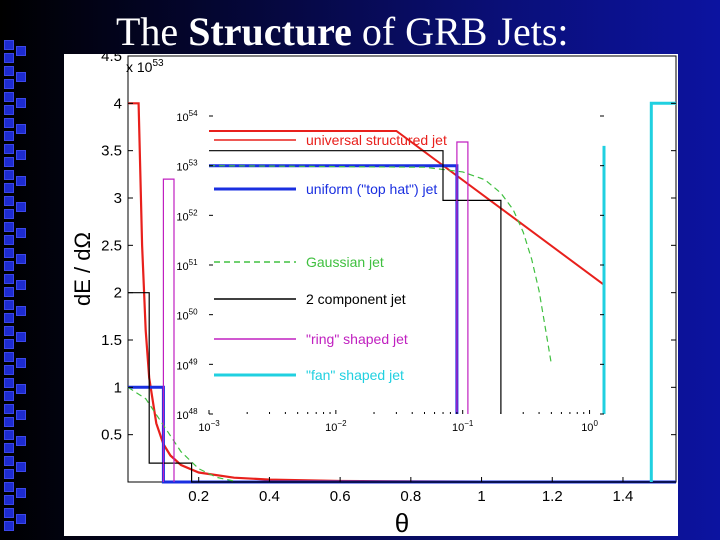 The width and height of the screenshot is (720, 540). I want to click on x-tick-label: 1, so click(481, 496).